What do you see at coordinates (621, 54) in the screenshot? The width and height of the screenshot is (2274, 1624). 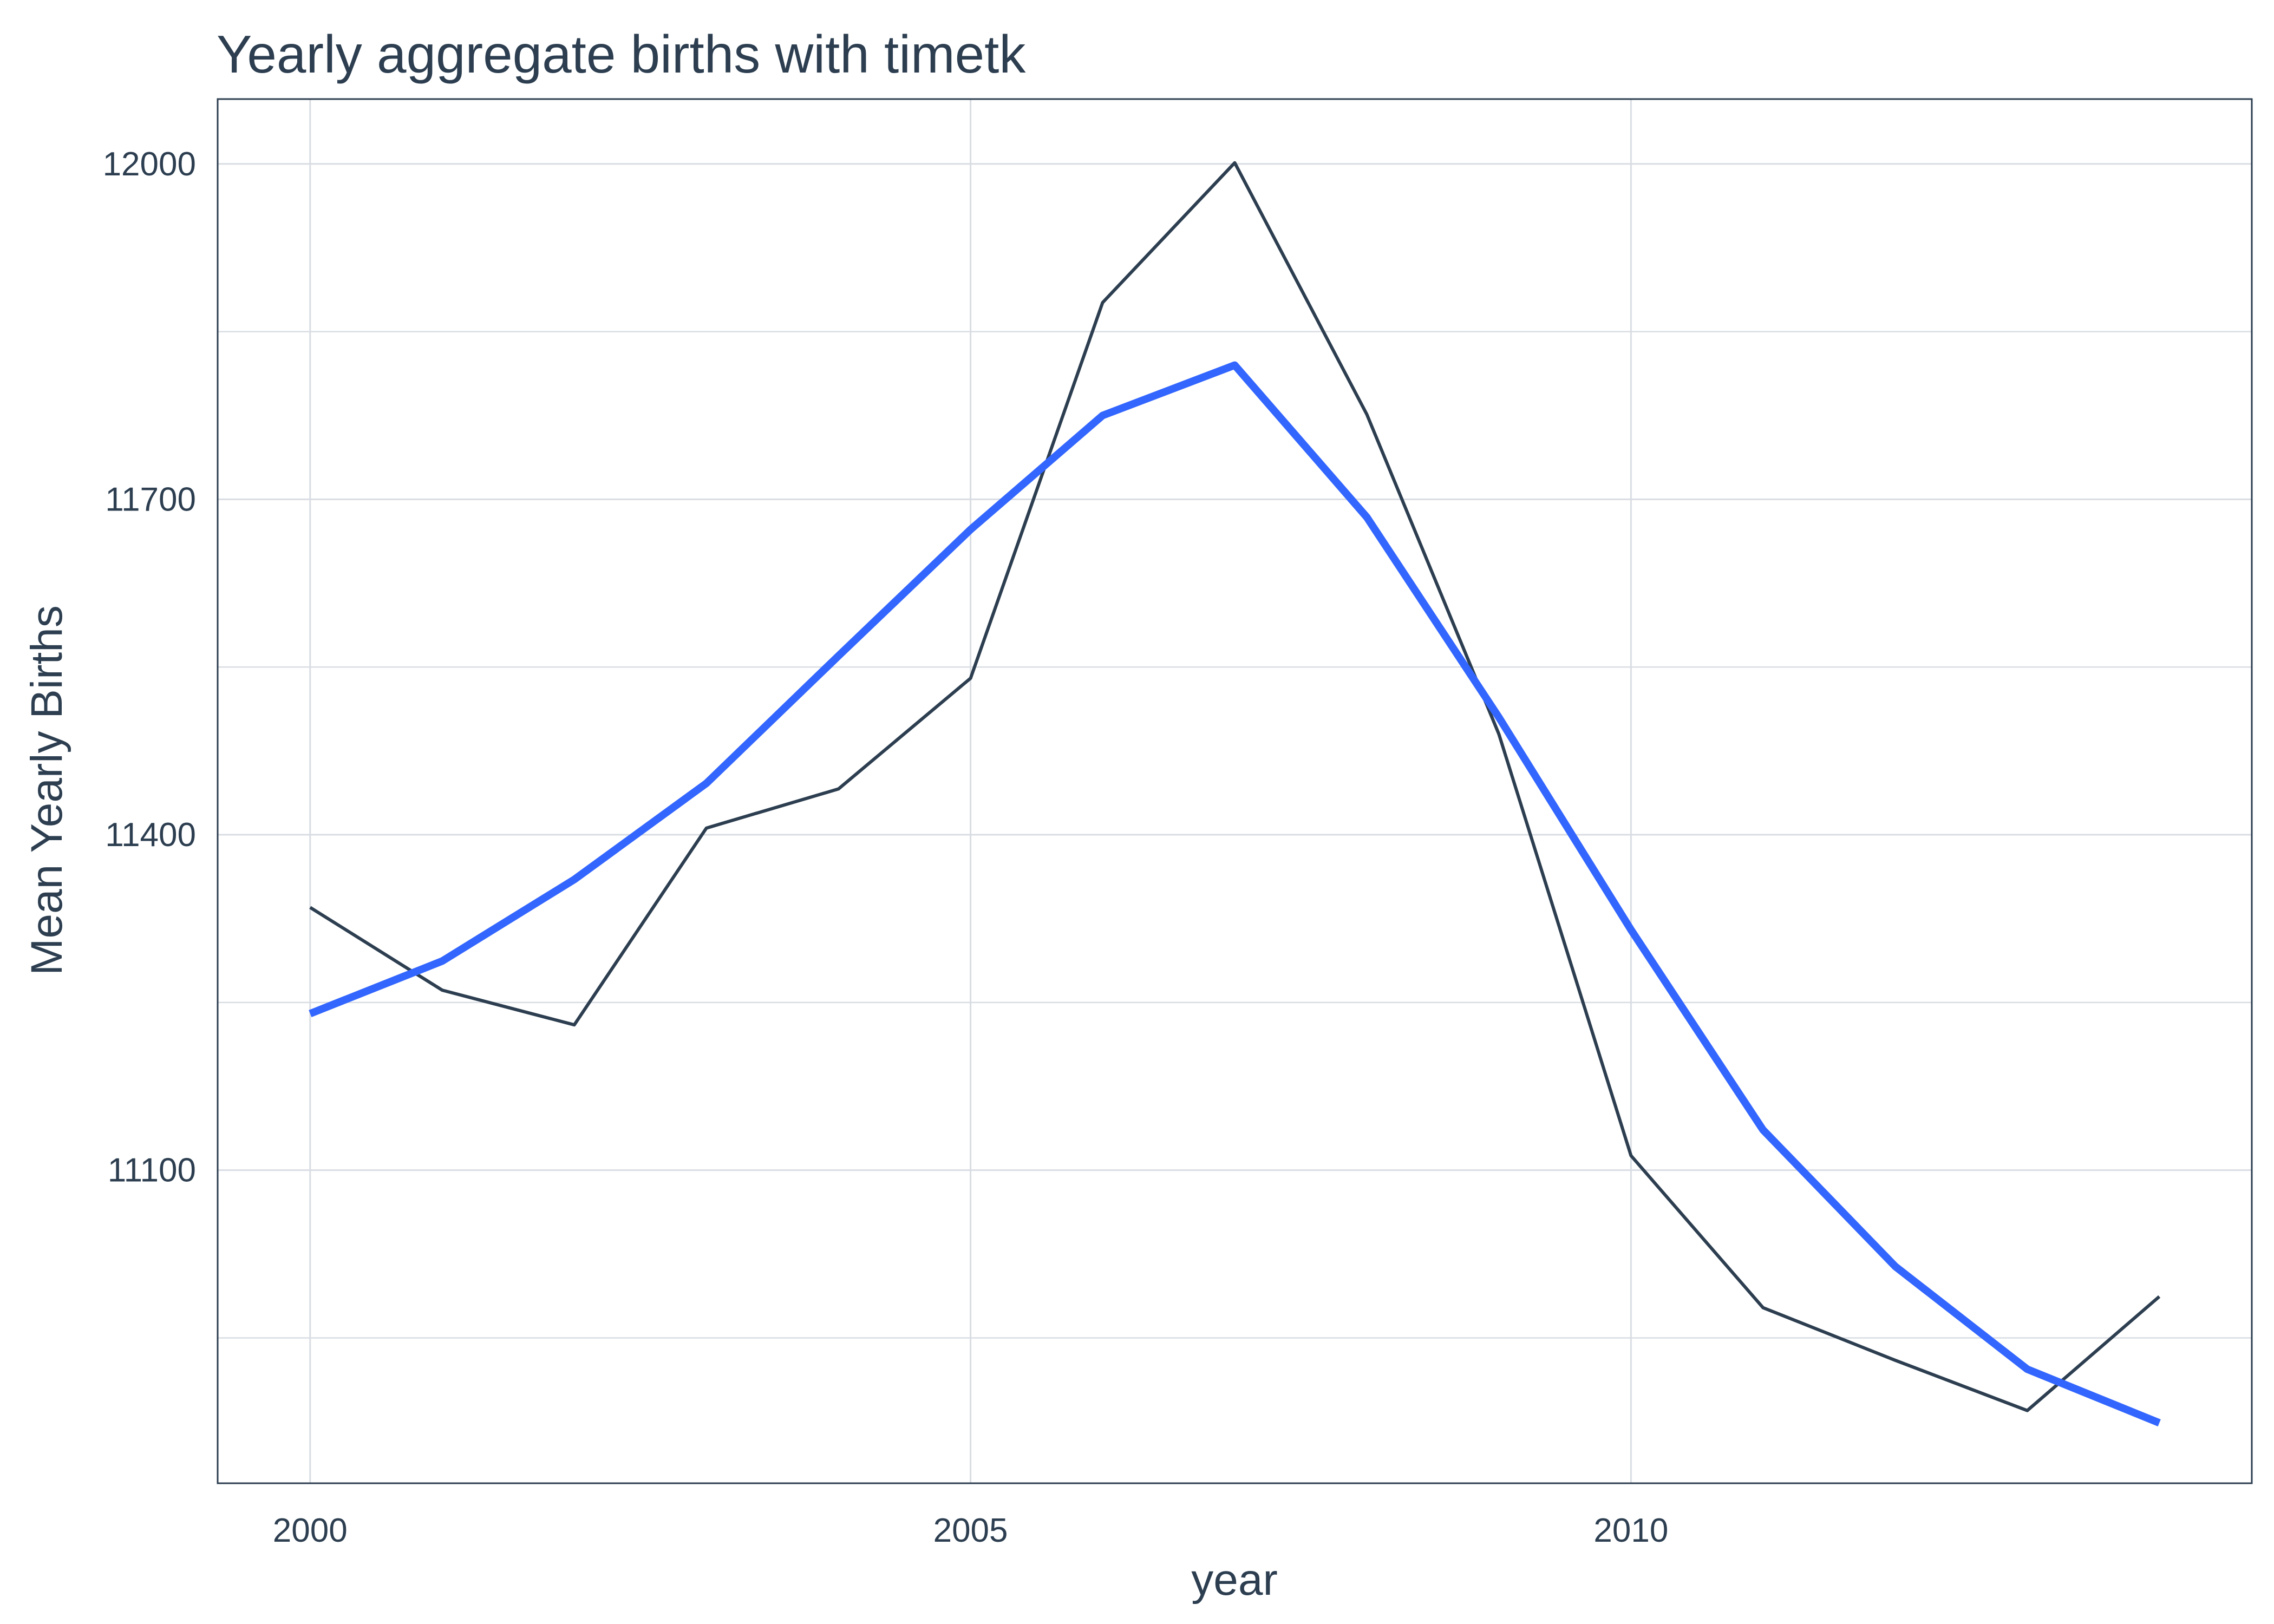 I see `chart-title: Yearly aggregate births with timetk` at bounding box center [621, 54].